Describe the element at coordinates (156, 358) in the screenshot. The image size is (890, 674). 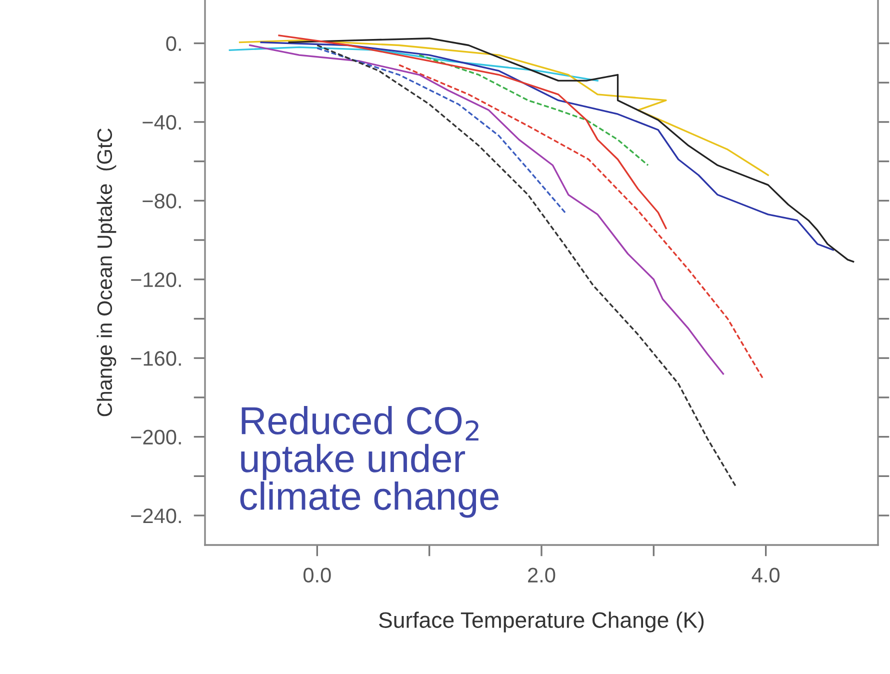
I see `y-tick-label: −160.` at that location.